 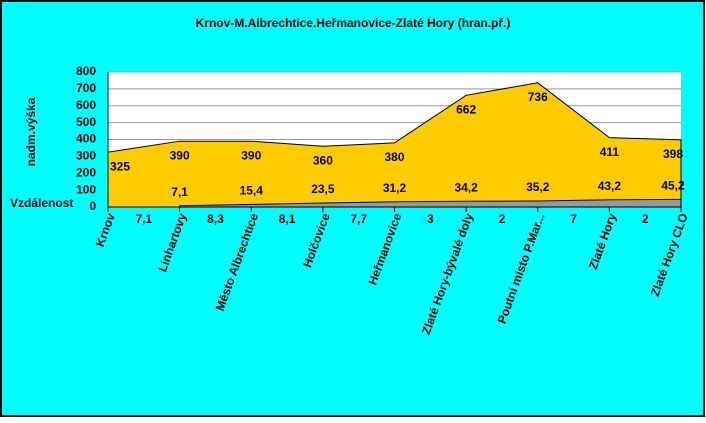 I want to click on value-label: 398, so click(x=673, y=154).